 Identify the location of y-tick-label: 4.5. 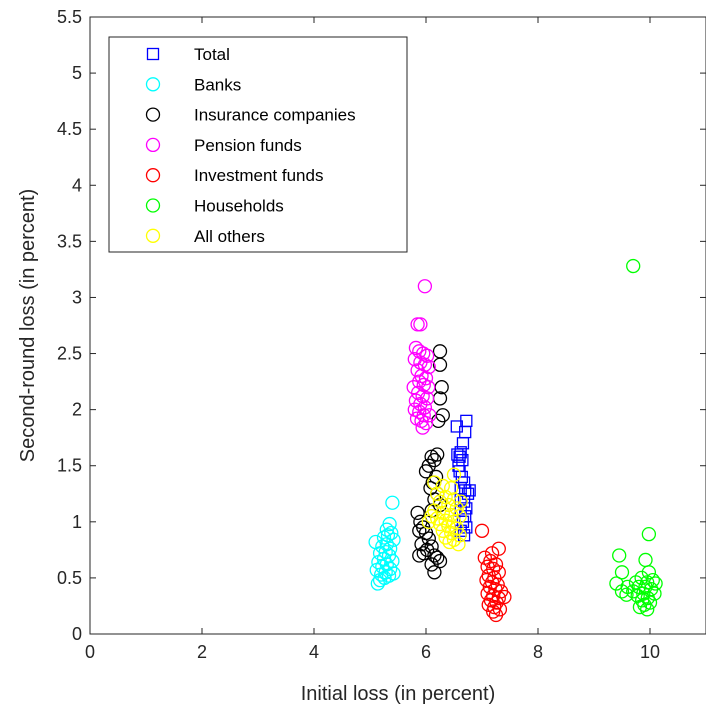
(69, 129).